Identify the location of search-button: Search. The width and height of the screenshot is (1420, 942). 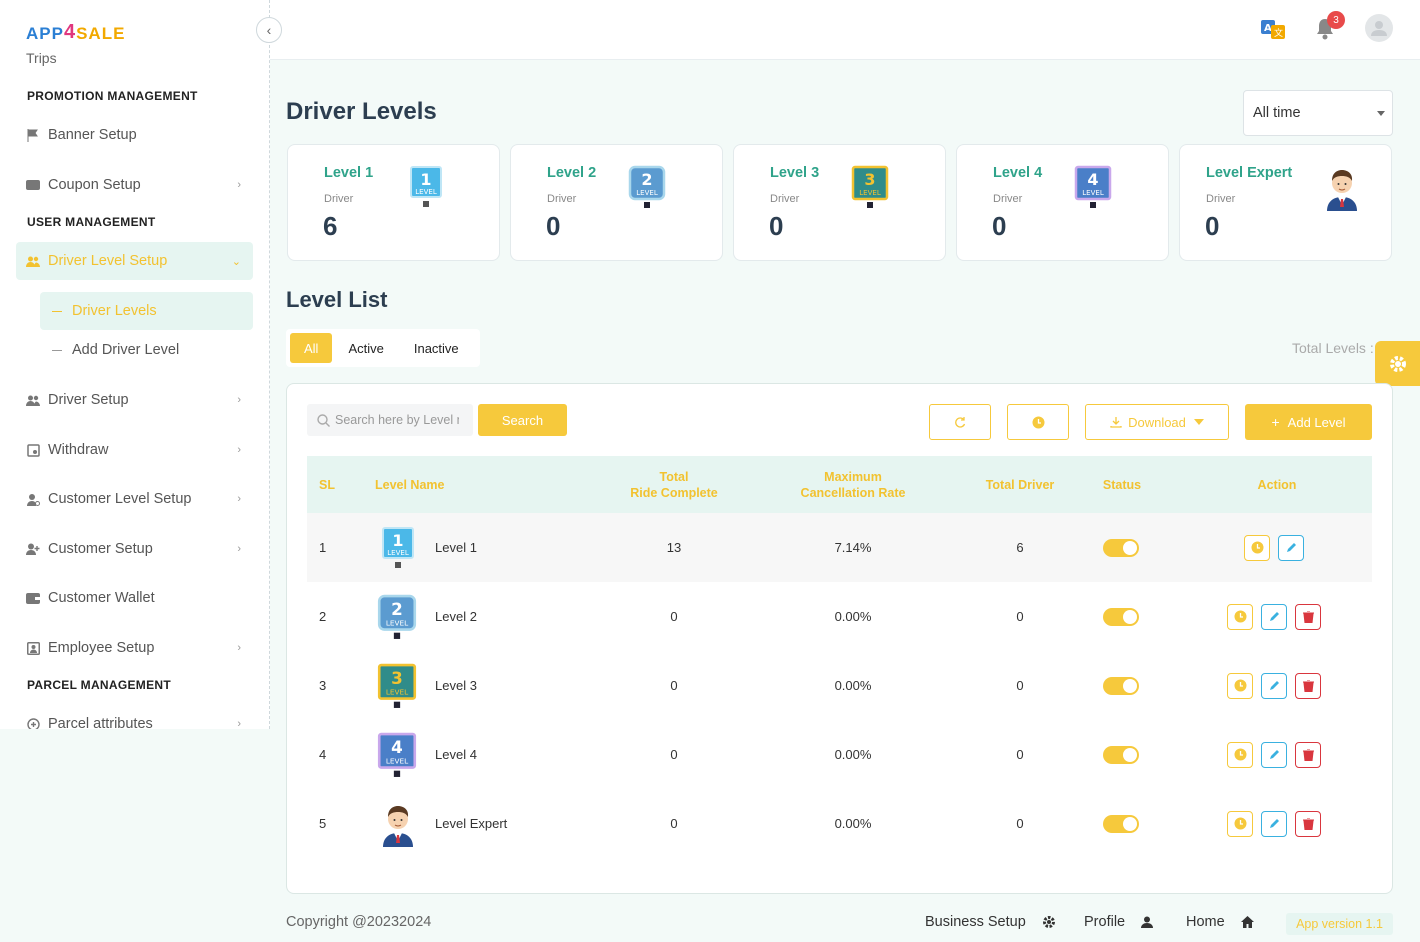
(522, 420).